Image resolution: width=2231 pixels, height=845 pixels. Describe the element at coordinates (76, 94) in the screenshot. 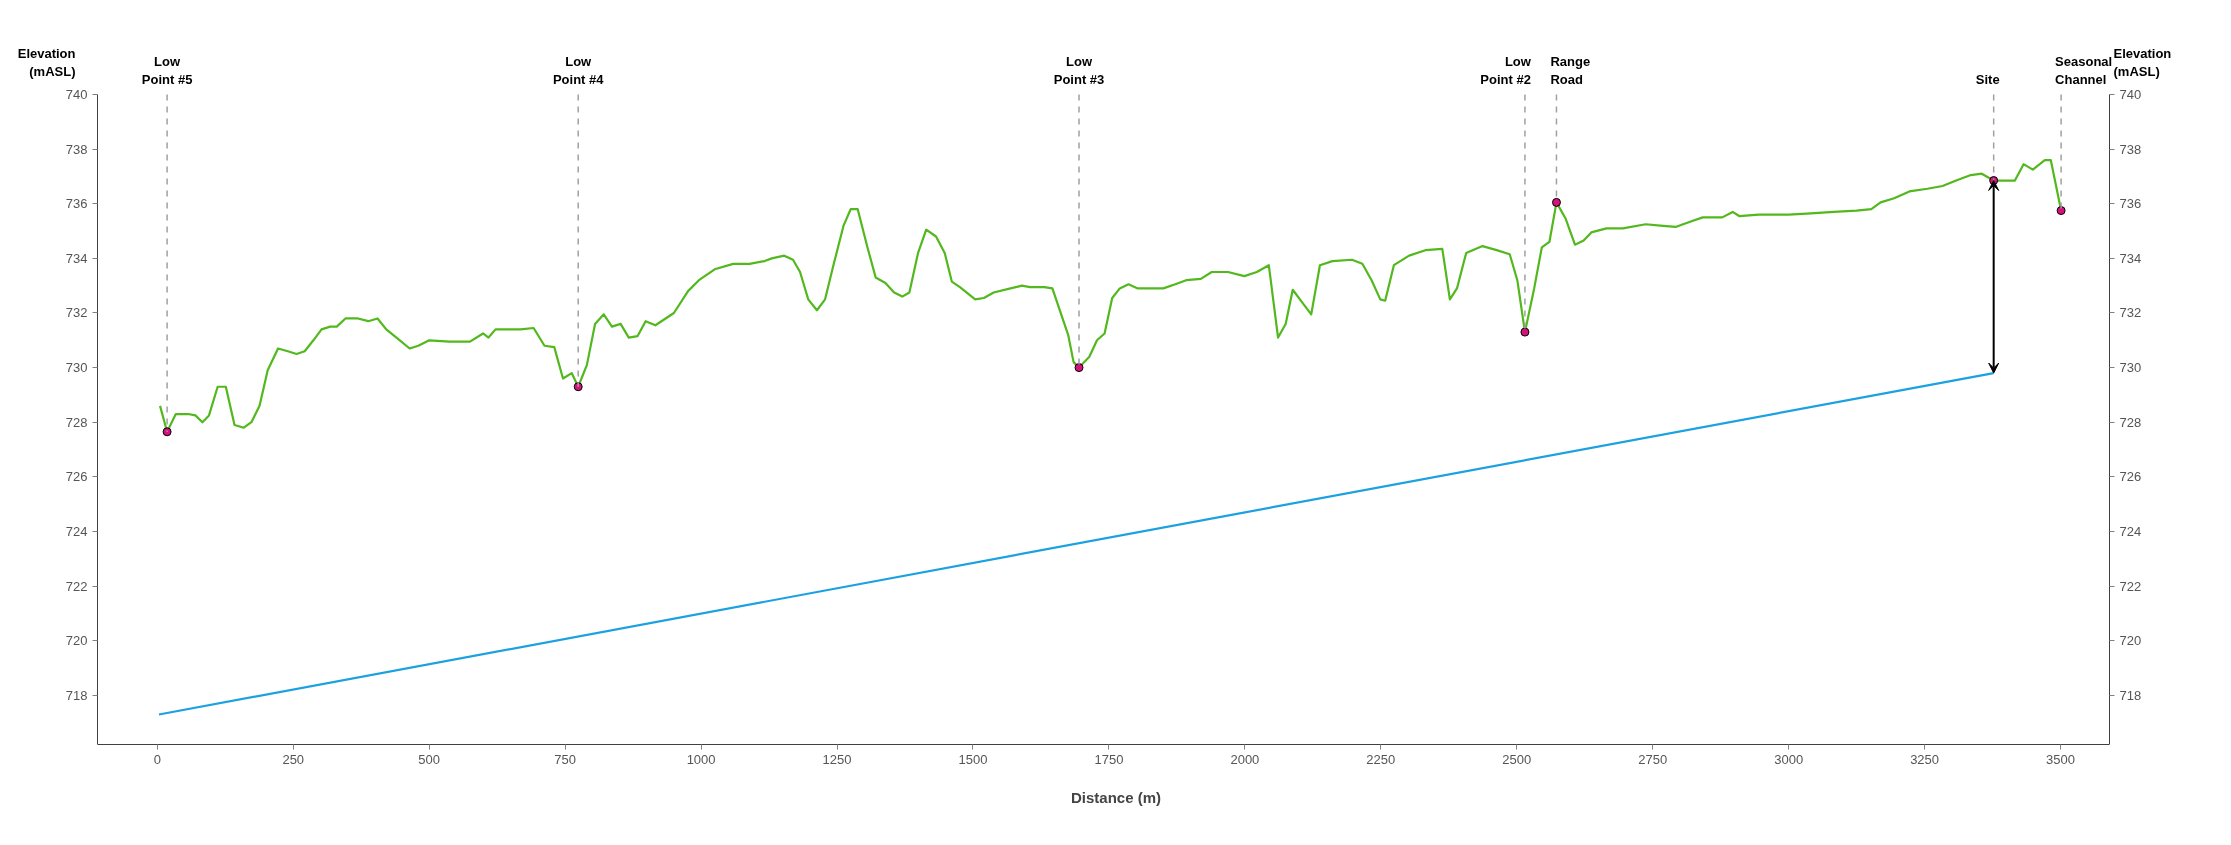

I see `y-tick-label: 740` at that location.